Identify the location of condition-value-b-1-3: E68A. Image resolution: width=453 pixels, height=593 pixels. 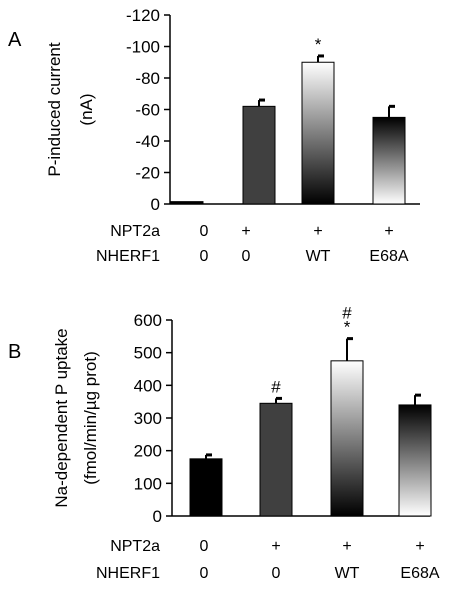
(419, 573).